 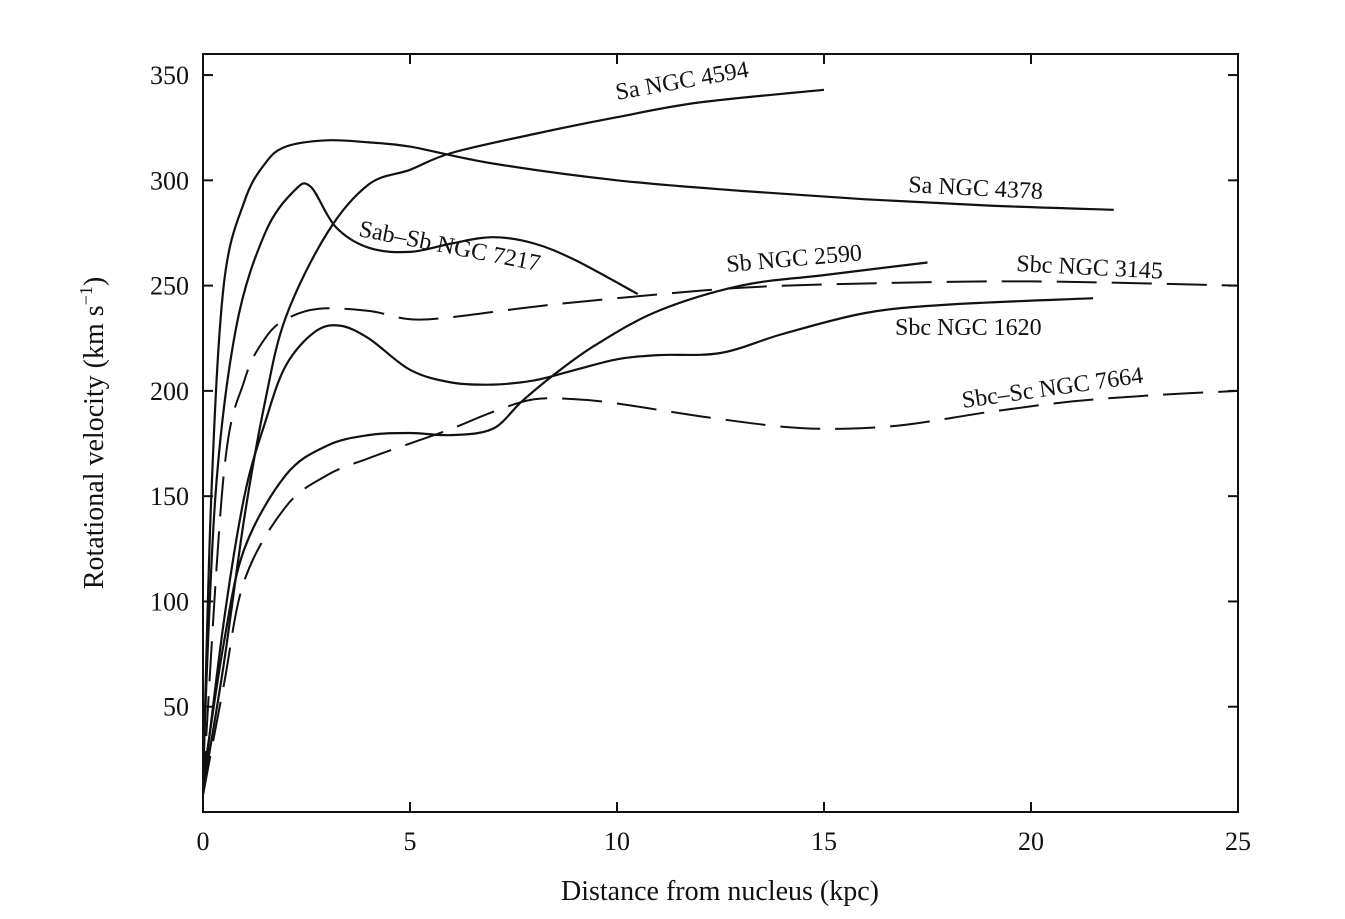 What do you see at coordinates (824, 841) in the screenshot?
I see `x-tick-label: 15` at bounding box center [824, 841].